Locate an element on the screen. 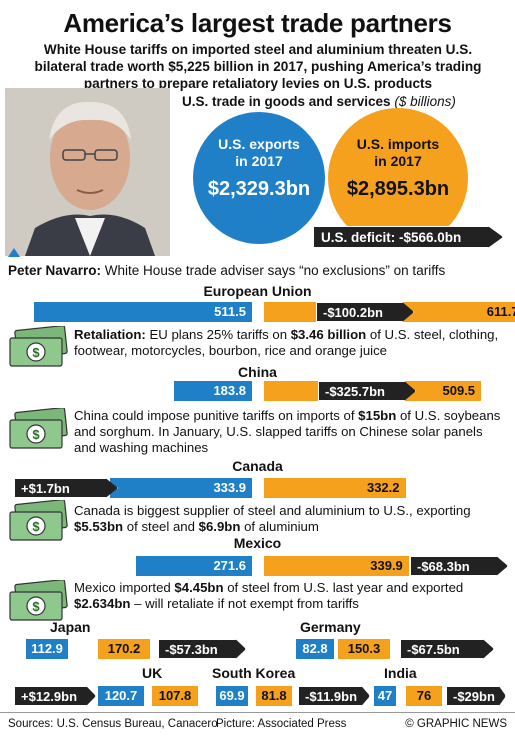  imports-bar-south-korea: 81.8 is located at coordinates (274, 696).